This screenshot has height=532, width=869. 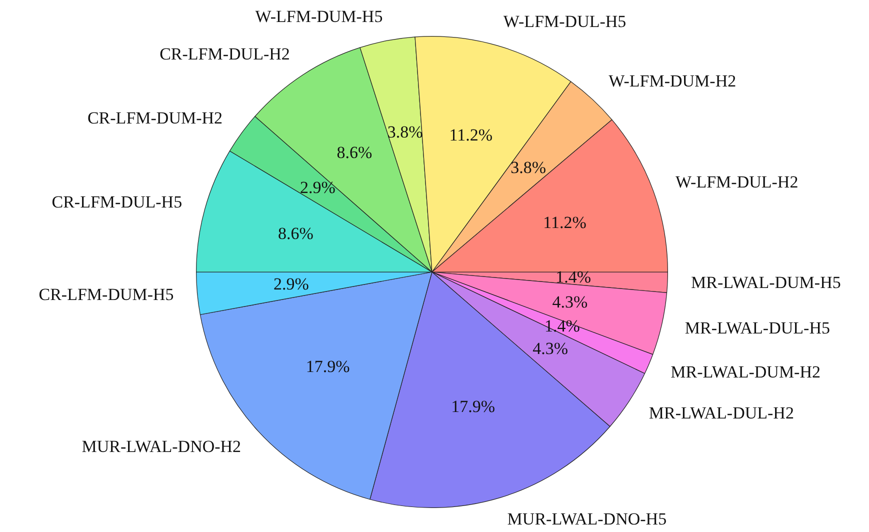 What do you see at coordinates (672, 81) in the screenshot?
I see `slice-label: W-LFM-DUM-H2` at bounding box center [672, 81].